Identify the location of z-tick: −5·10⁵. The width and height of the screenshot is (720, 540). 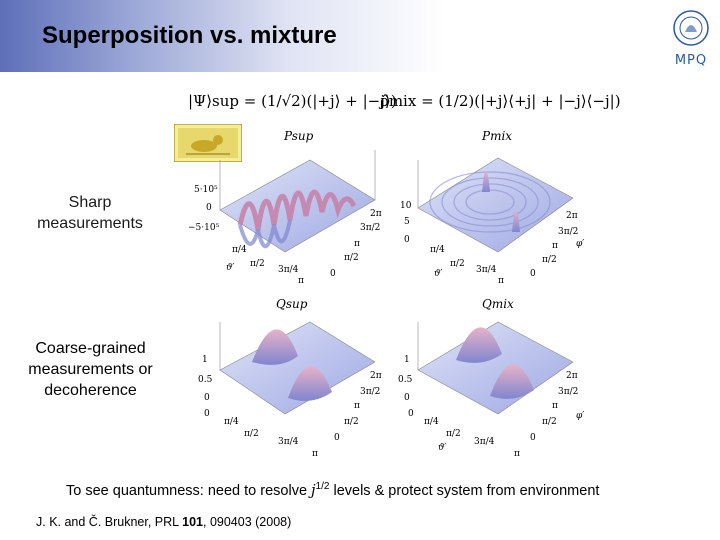
(204, 228).